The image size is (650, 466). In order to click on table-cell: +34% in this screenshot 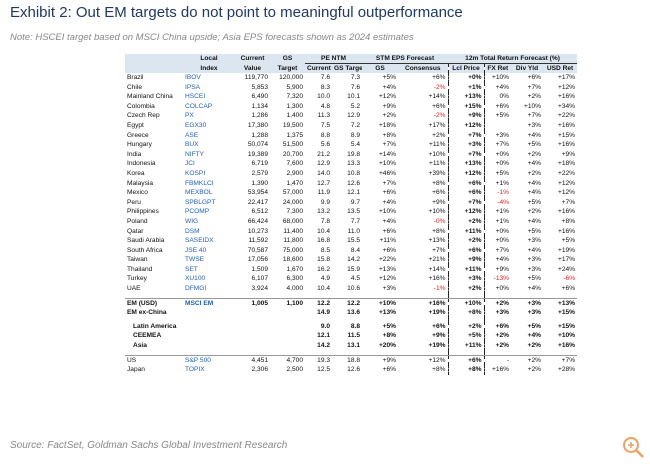, I will do `click(567, 106)`.